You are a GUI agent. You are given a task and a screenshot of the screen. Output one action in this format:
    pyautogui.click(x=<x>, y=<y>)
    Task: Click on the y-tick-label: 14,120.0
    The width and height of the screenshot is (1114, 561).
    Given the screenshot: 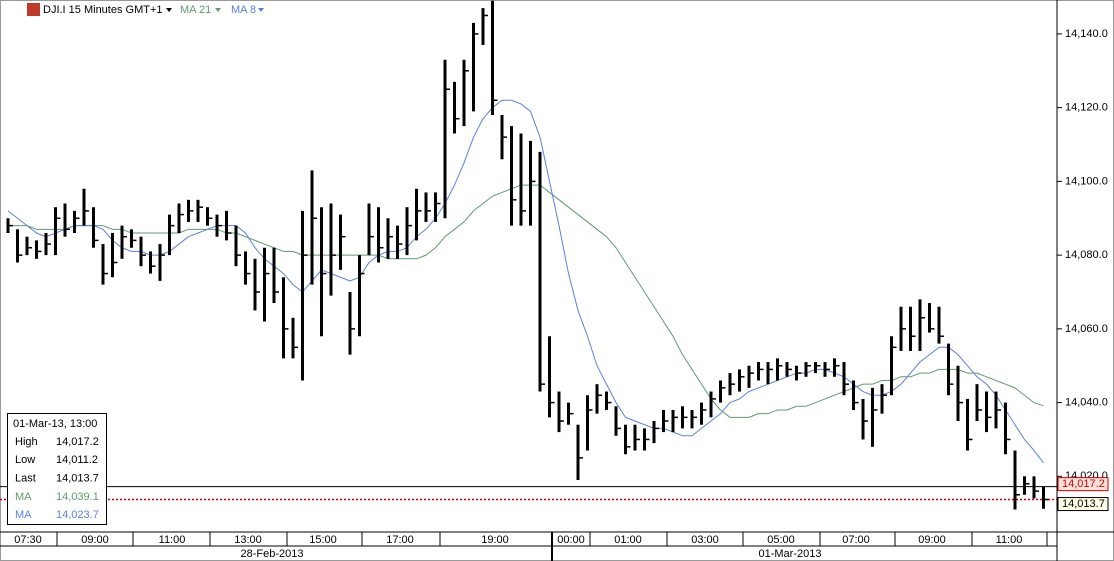 What is the action you would take?
    pyautogui.click(x=1086, y=108)
    